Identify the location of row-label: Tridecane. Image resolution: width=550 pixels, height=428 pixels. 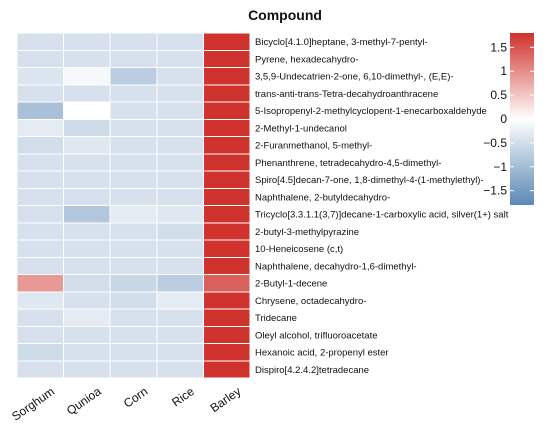
(276, 318).